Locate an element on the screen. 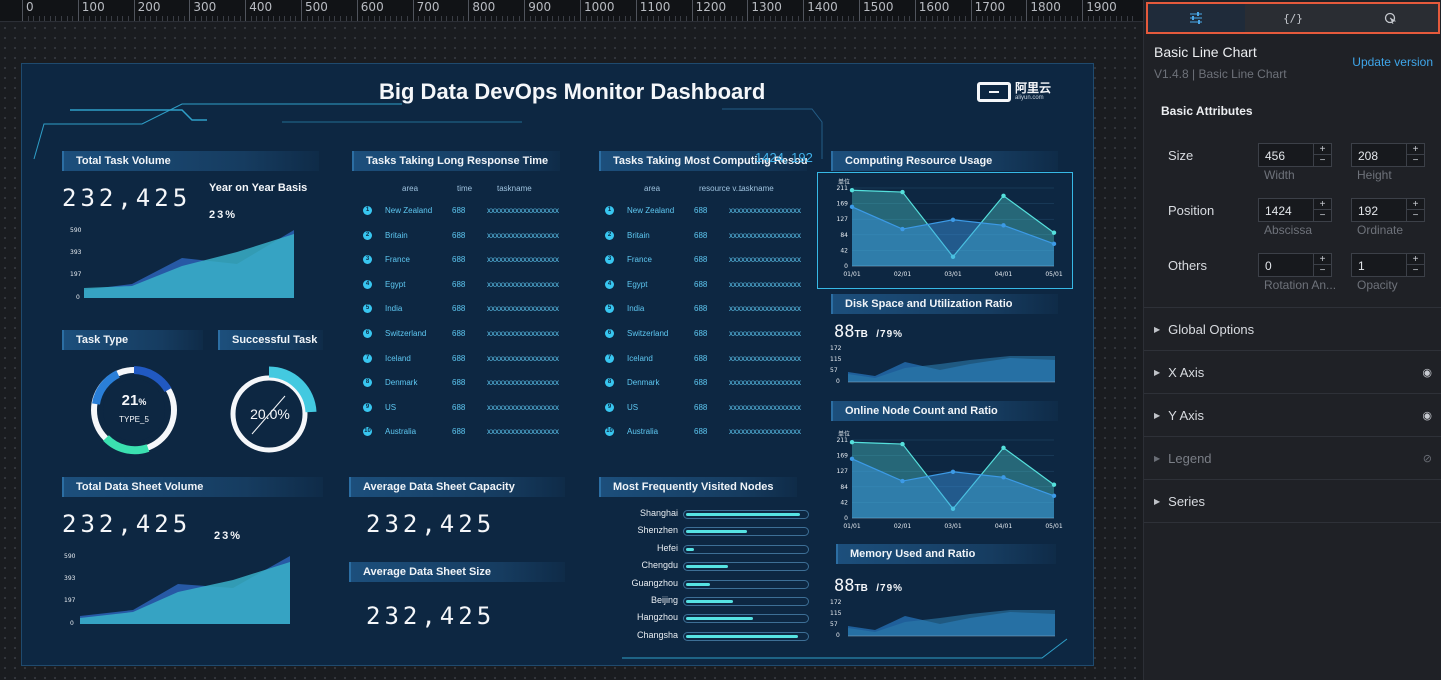 The width and height of the screenshot is (1441, 680). node-row: Shanghai is located at coordinates (704, 514).